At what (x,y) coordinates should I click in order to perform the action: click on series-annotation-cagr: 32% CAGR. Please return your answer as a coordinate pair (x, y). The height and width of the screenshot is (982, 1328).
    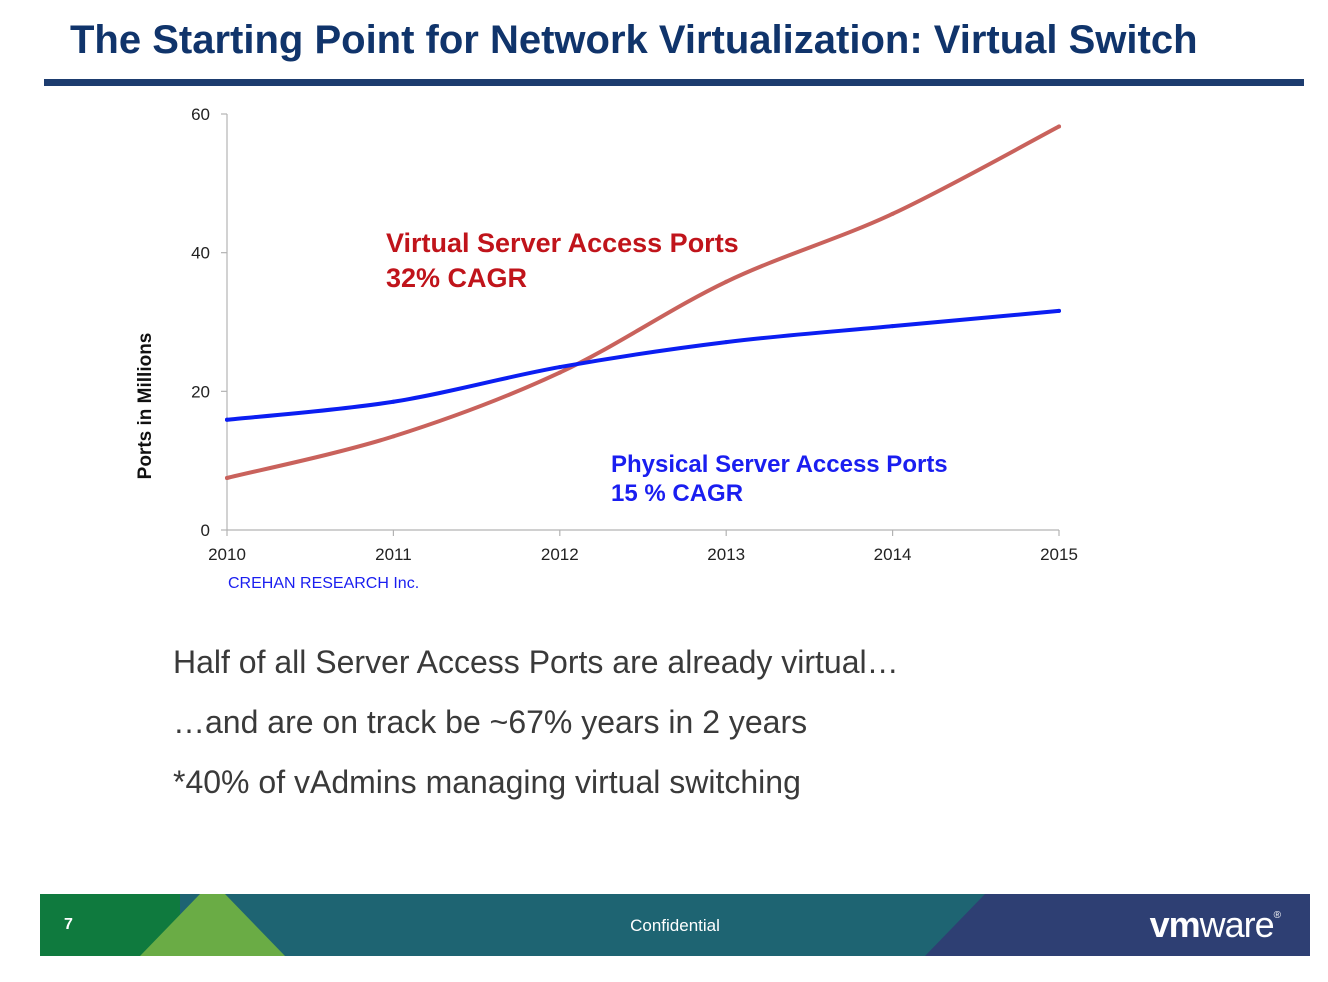
    Looking at the image, I should click on (456, 278).